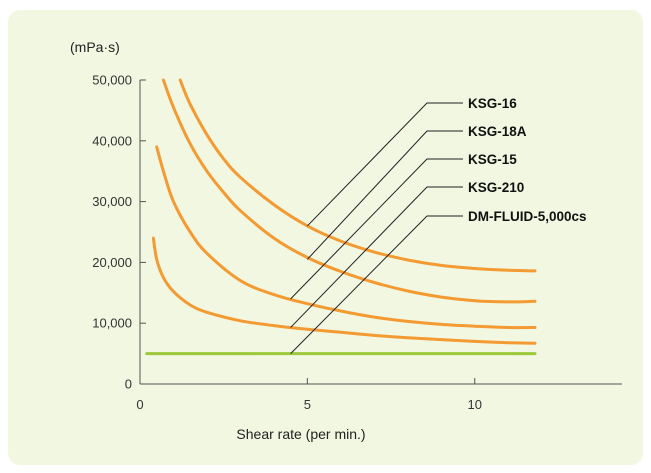 This screenshot has width=651, height=473. What do you see at coordinates (112, 201) in the screenshot?
I see `y-tick-label: 30,000` at bounding box center [112, 201].